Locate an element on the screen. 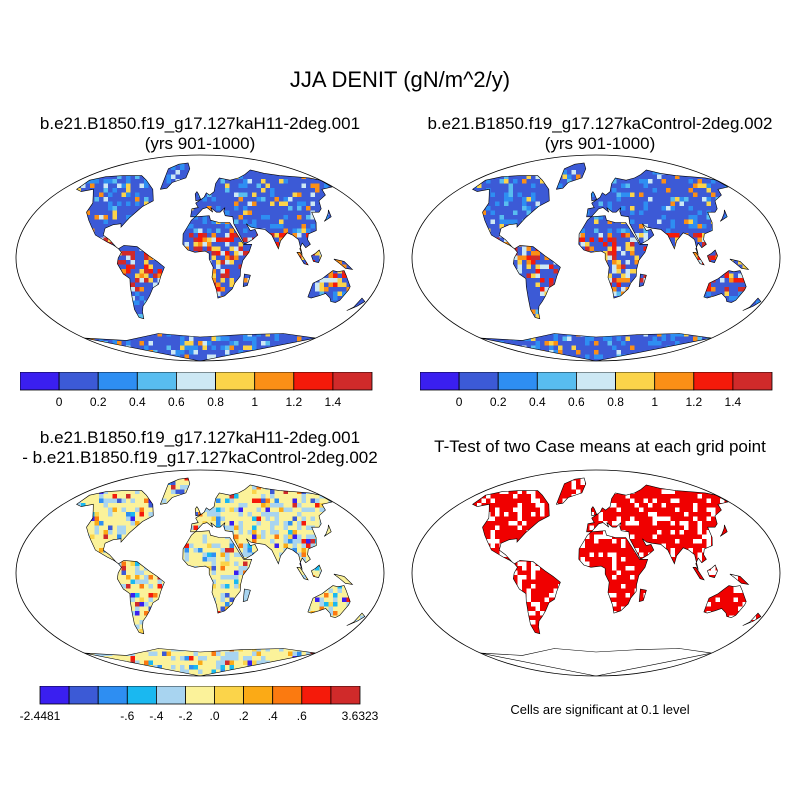  coastline-eurasia is located at coordinates (261, 212).